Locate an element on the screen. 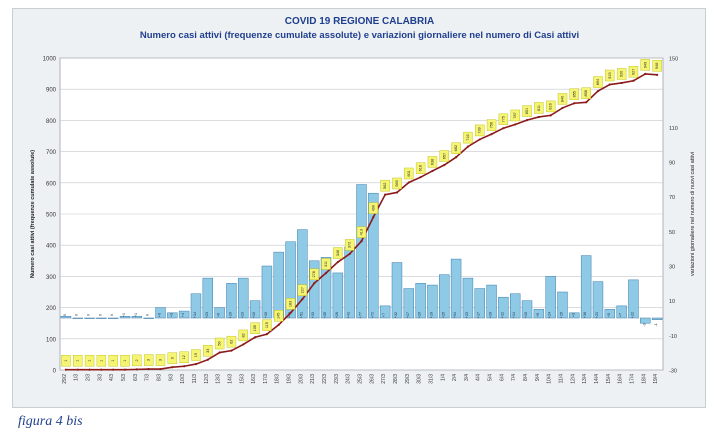 This screenshot has width=719, height=448. y-tick-label-left: 500 is located at coordinates (51, 216).